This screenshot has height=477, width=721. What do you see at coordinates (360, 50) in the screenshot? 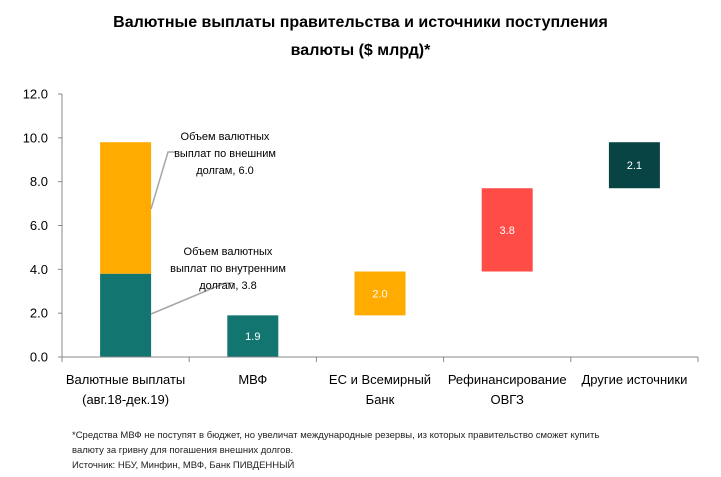
I see `chart-title-line2: валюты ($ млрд)*` at bounding box center [360, 50].